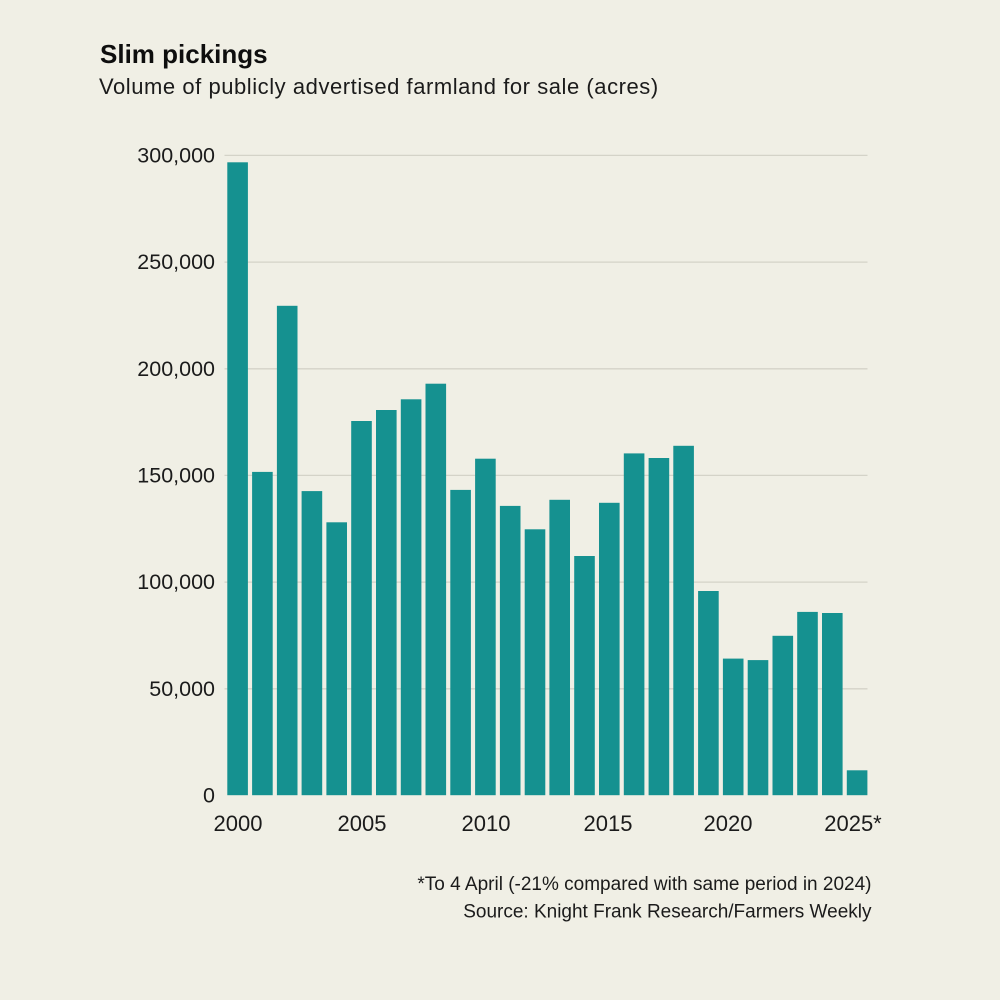  What do you see at coordinates (176, 369) in the screenshot?
I see `svg-text: 200,000` at bounding box center [176, 369].